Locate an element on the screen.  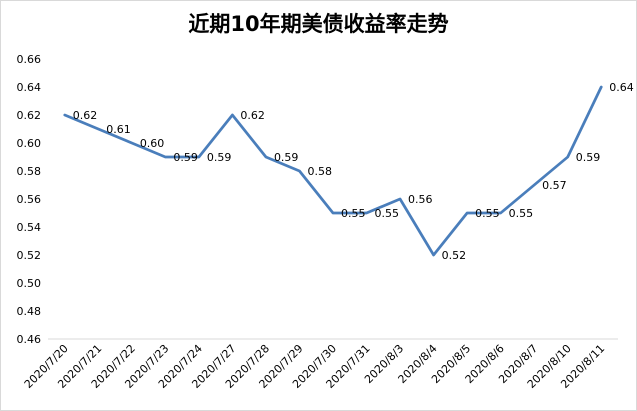
chart-title: 近期10年期美债收益率走势 is located at coordinates (318, 24).